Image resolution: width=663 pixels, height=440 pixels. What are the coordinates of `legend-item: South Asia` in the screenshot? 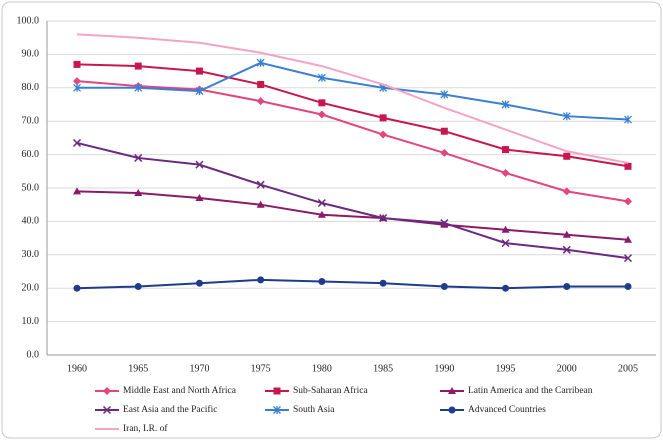 It's located at (300, 410).